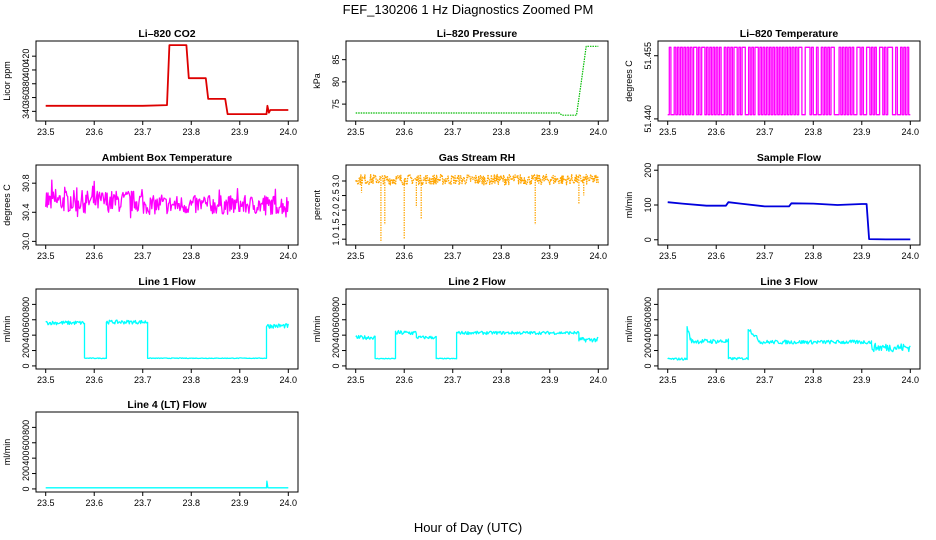 This screenshot has width=936, height=540. Describe the element at coordinates (167, 484) in the screenshot. I see `series-line4` at that location.